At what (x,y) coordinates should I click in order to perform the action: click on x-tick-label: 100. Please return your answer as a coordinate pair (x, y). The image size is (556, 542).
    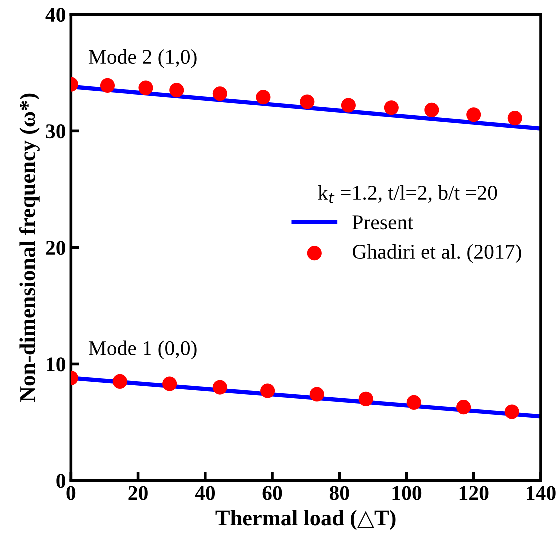
    Looking at the image, I should click on (407, 493).